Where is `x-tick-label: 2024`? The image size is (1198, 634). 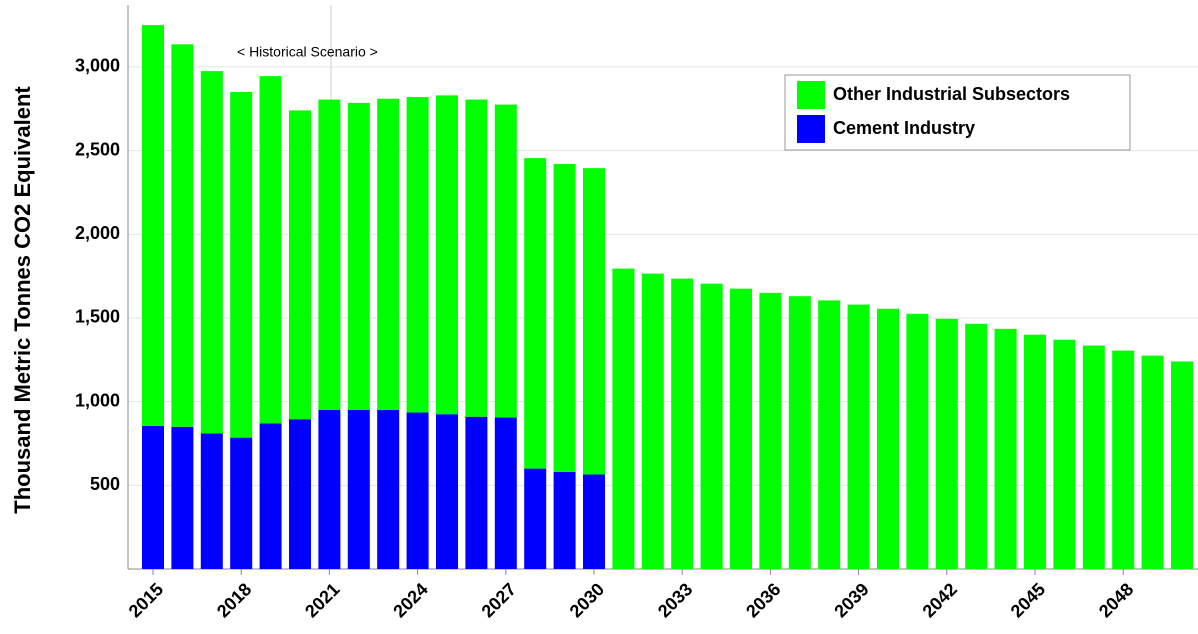
x-tick-label: 2024 is located at coordinates (410, 600).